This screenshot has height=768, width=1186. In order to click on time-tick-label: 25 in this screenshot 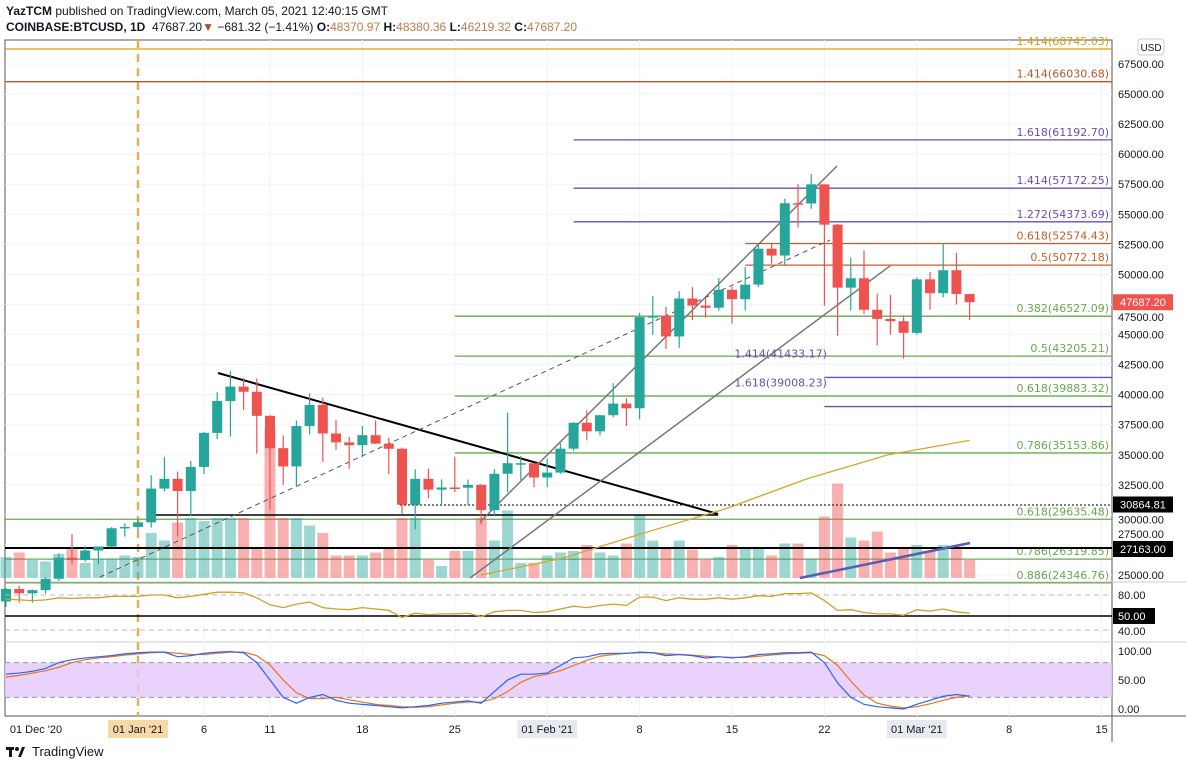, I will do `click(455, 730)`.